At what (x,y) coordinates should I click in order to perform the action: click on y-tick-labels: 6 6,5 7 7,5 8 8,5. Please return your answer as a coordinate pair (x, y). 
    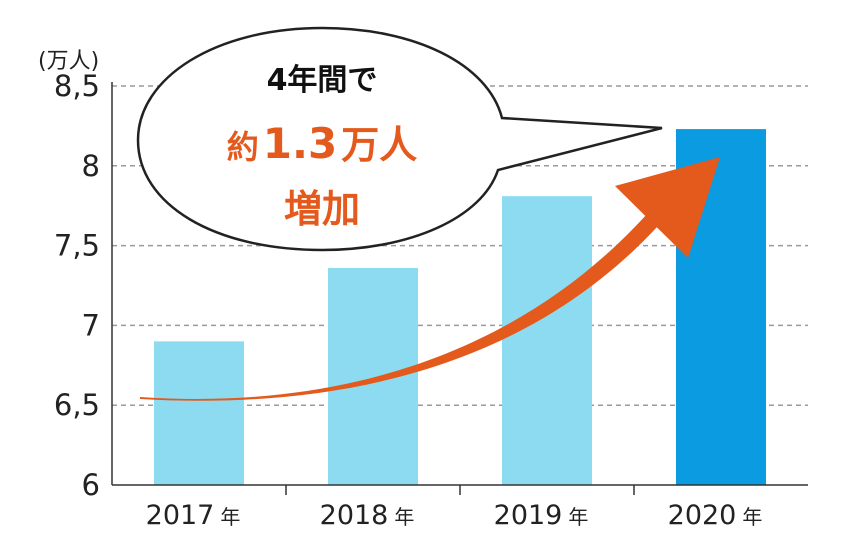
    Looking at the image, I should click on (77, 285).